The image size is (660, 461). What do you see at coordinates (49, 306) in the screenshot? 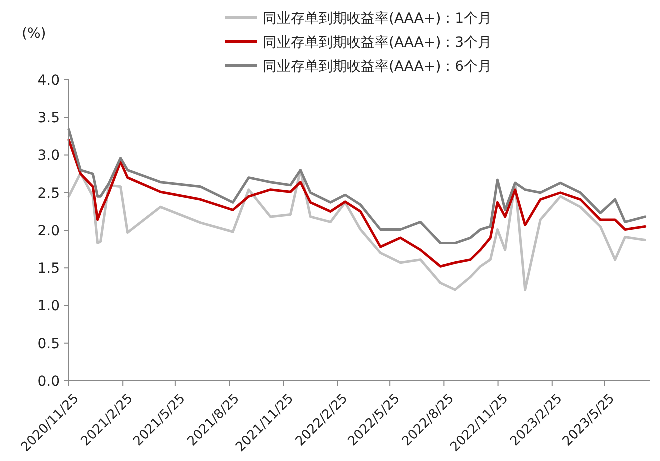
I see `y-tick-label: 1.0` at bounding box center [49, 306].